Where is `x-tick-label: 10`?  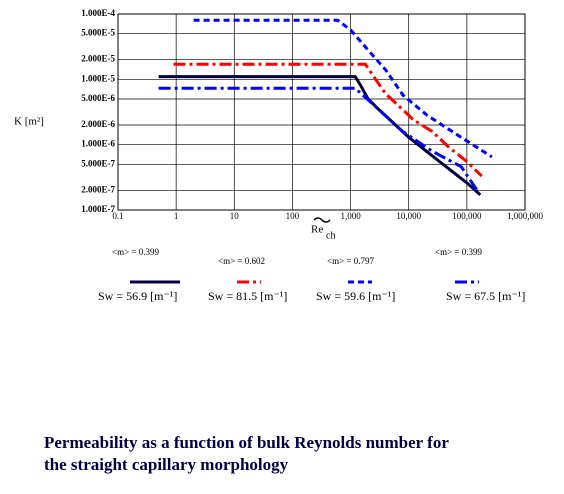 x-tick-label: 10 is located at coordinates (235, 216).